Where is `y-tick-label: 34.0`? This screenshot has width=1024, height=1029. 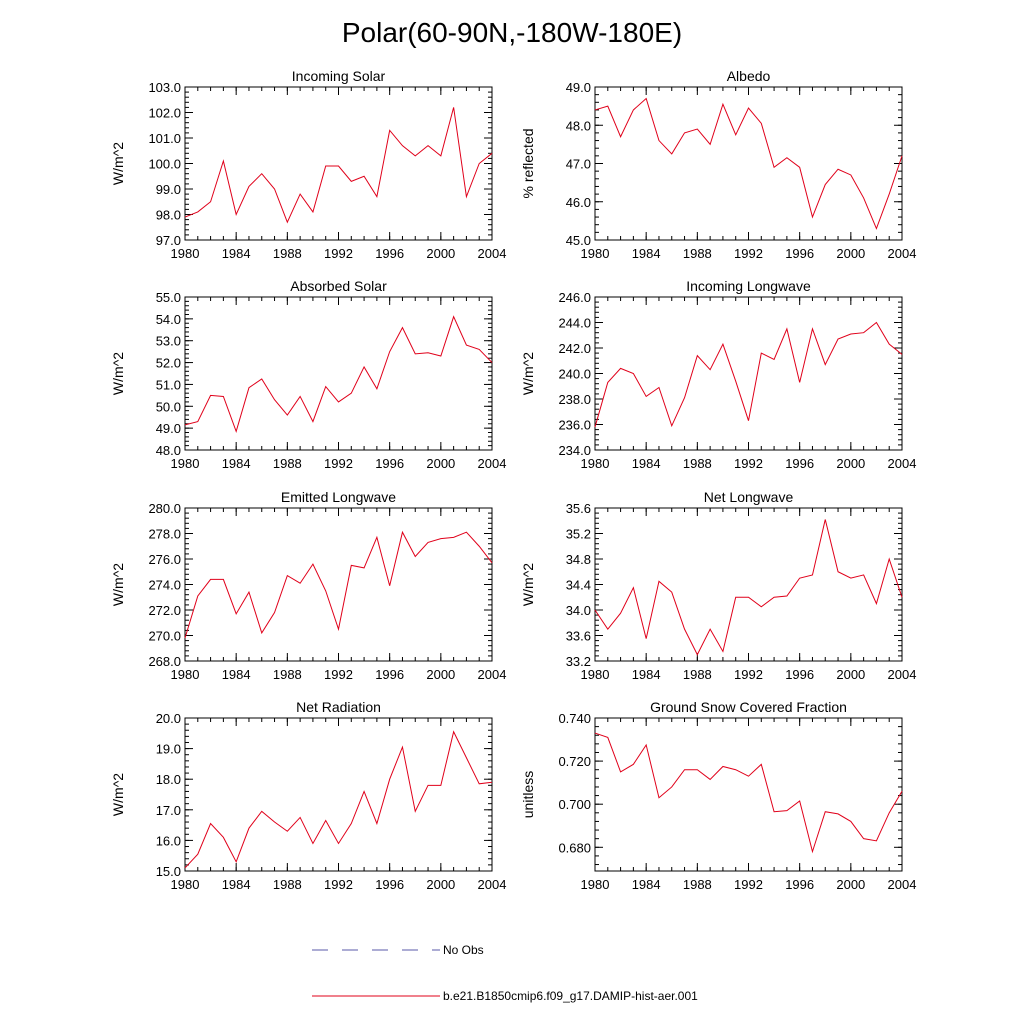 y-tick-label: 34.0 is located at coordinates (578, 610).